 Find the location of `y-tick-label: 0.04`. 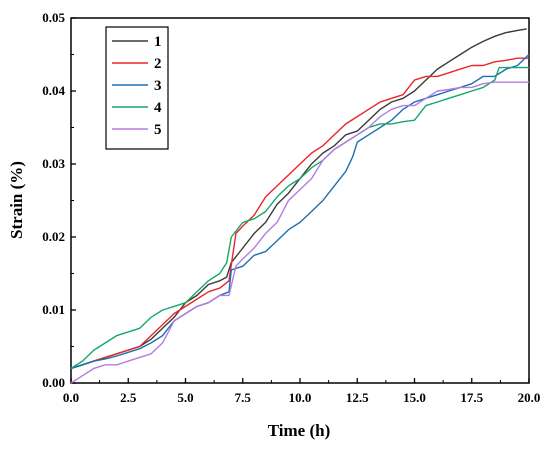

y-tick-label: 0.04 is located at coordinates (53, 90).